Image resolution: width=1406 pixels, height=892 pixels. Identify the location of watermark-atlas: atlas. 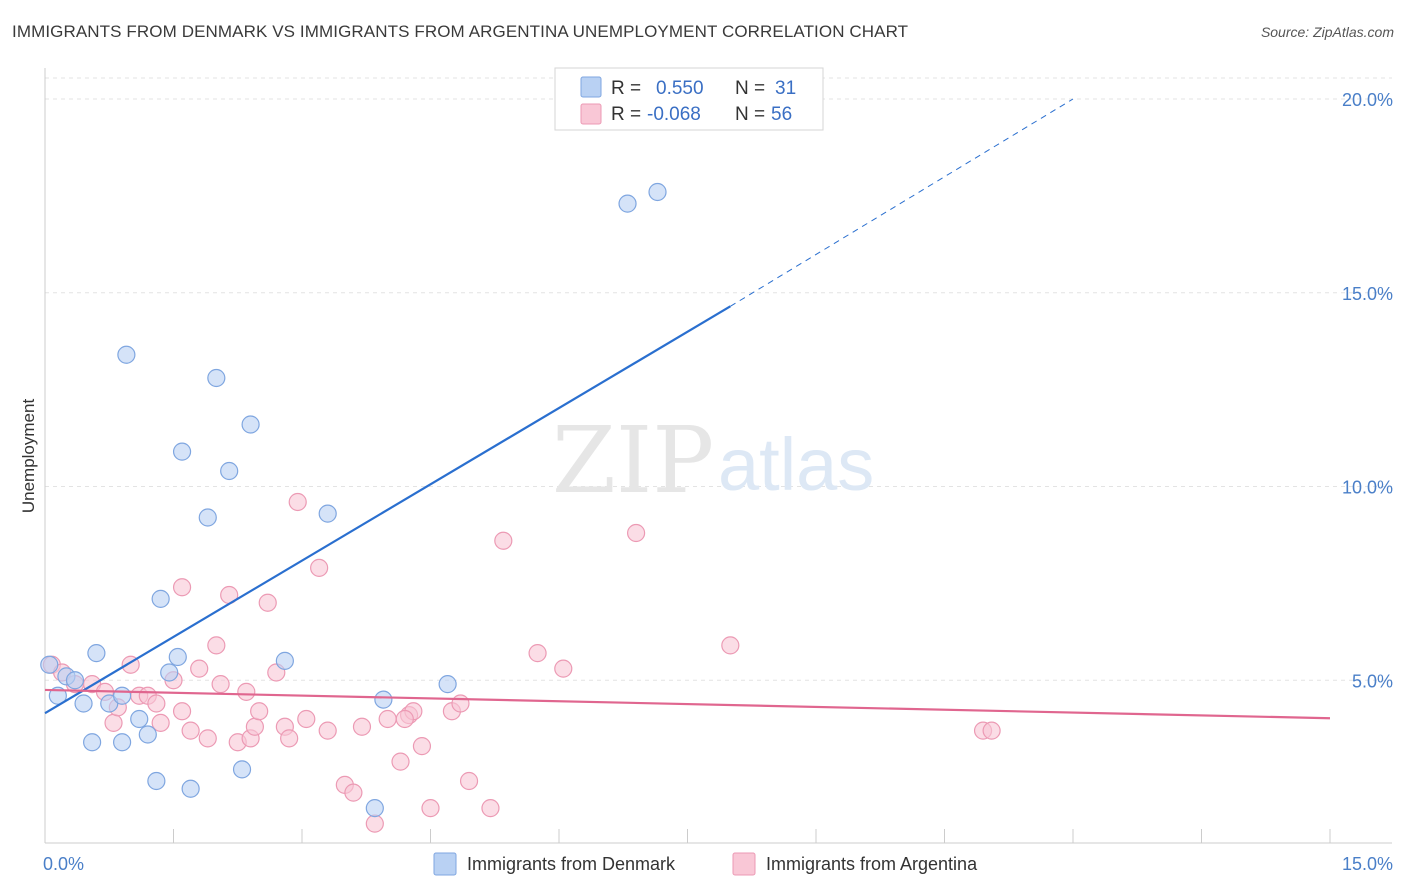
(796, 464).